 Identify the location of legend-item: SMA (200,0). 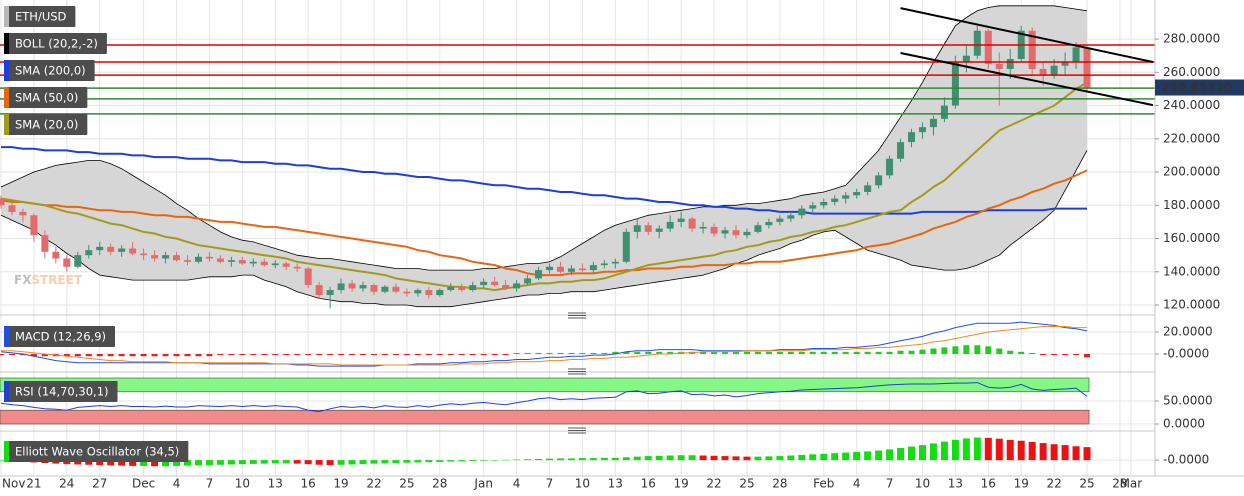
(49, 70).